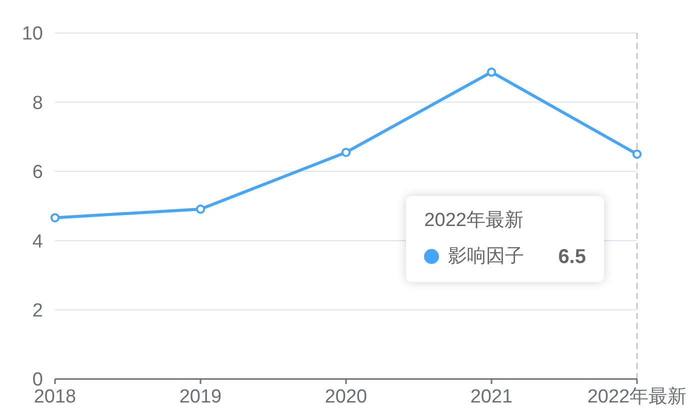 This screenshot has width=693, height=417. What do you see at coordinates (572, 257) in the screenshot?
I see `annotation: 6.5` at bounding box center [572, 257].